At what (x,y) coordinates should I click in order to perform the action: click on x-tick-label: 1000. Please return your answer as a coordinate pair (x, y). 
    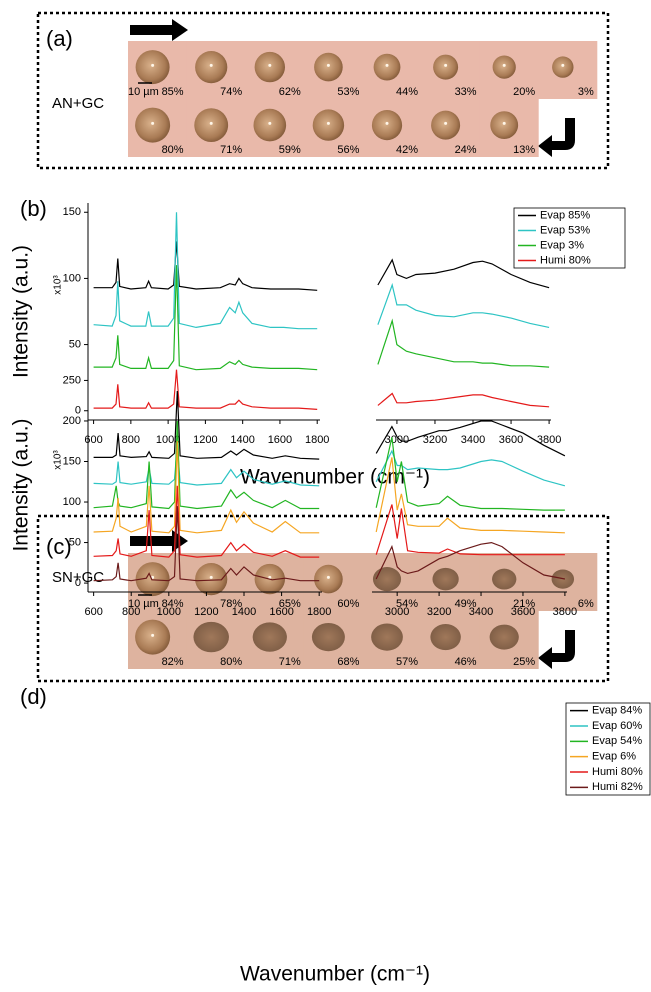
    Looking at the image, I should click on (168, 440).